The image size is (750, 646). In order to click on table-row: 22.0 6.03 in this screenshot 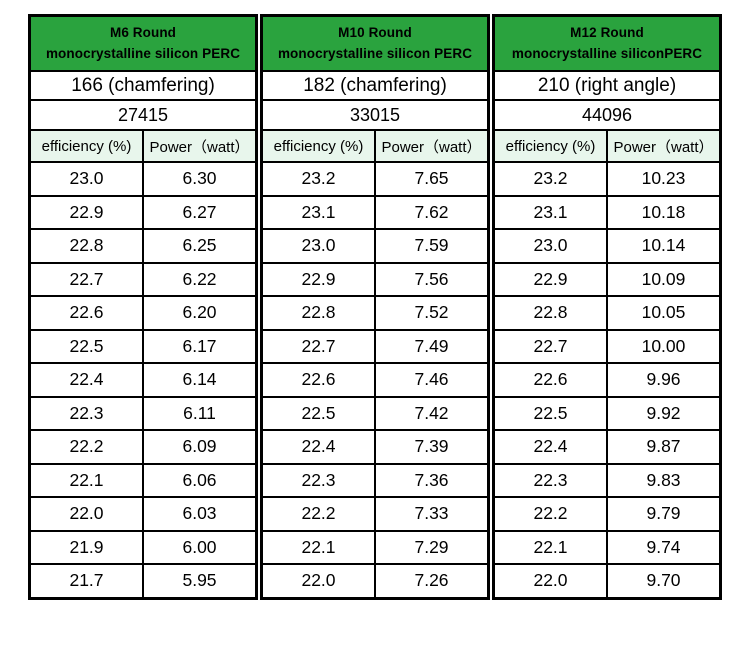, I will do `click(143, 514)`.